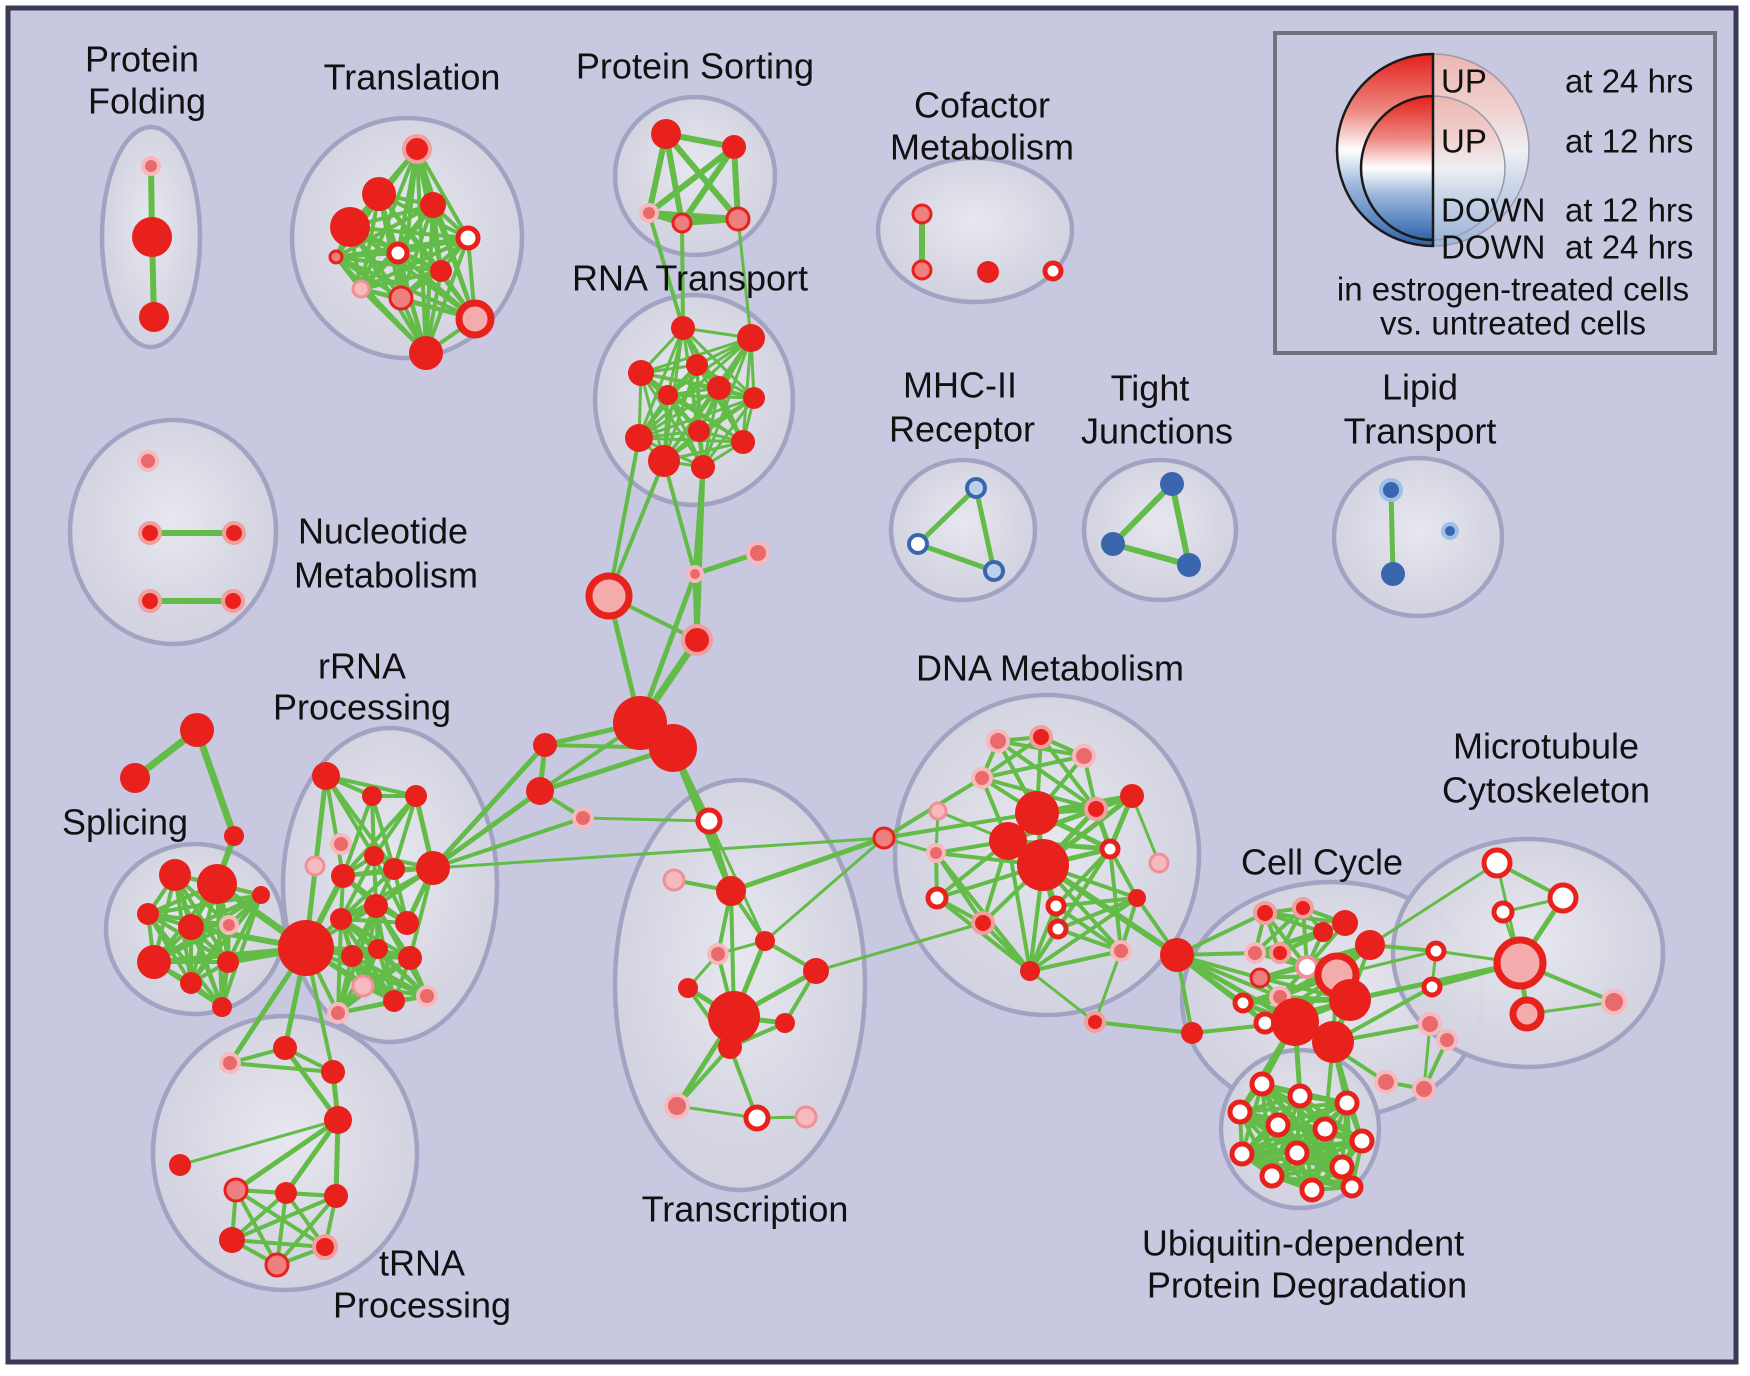 This screenshot has width=1750, height=1376. I want to click on network-node-proteinSorting, so click(666, 134).